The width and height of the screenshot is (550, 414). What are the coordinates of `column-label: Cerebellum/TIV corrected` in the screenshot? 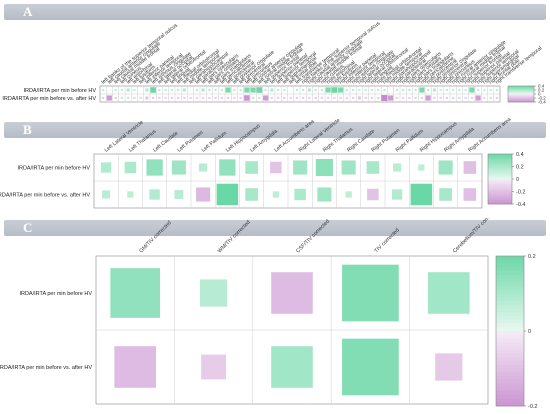 It's located at (476, 236).